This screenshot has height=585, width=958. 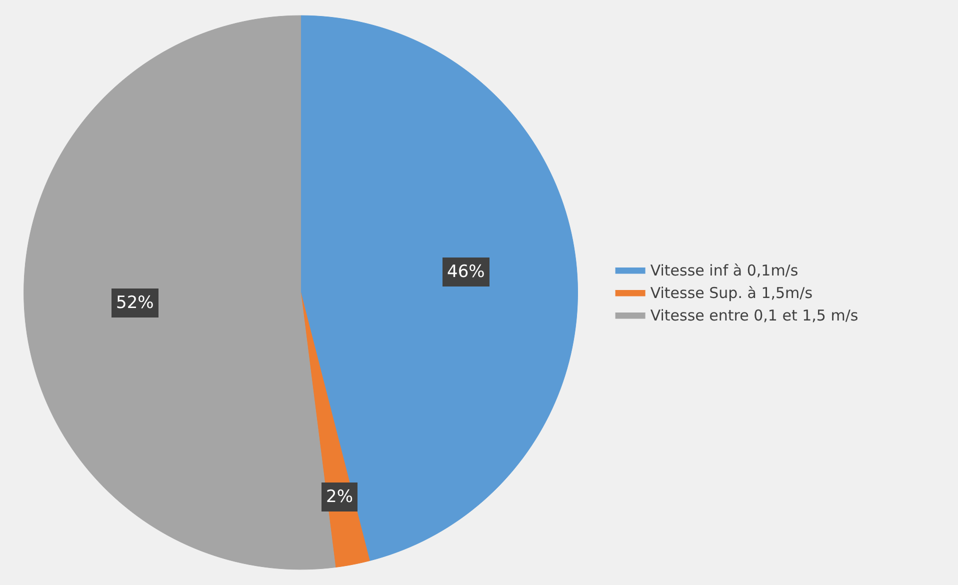 What do you see at coordinates (724, 271) in the screenshot?
I see `legend-label: Vitesse inf à 0,1m/s` at bounding box center [724, 271].